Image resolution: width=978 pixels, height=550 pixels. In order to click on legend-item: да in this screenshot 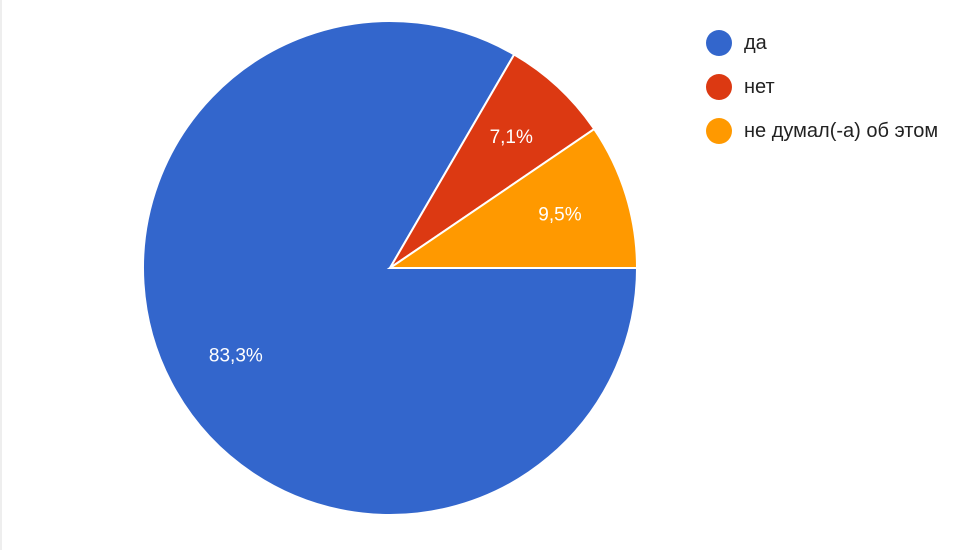, I will do `click(836, 43)`.